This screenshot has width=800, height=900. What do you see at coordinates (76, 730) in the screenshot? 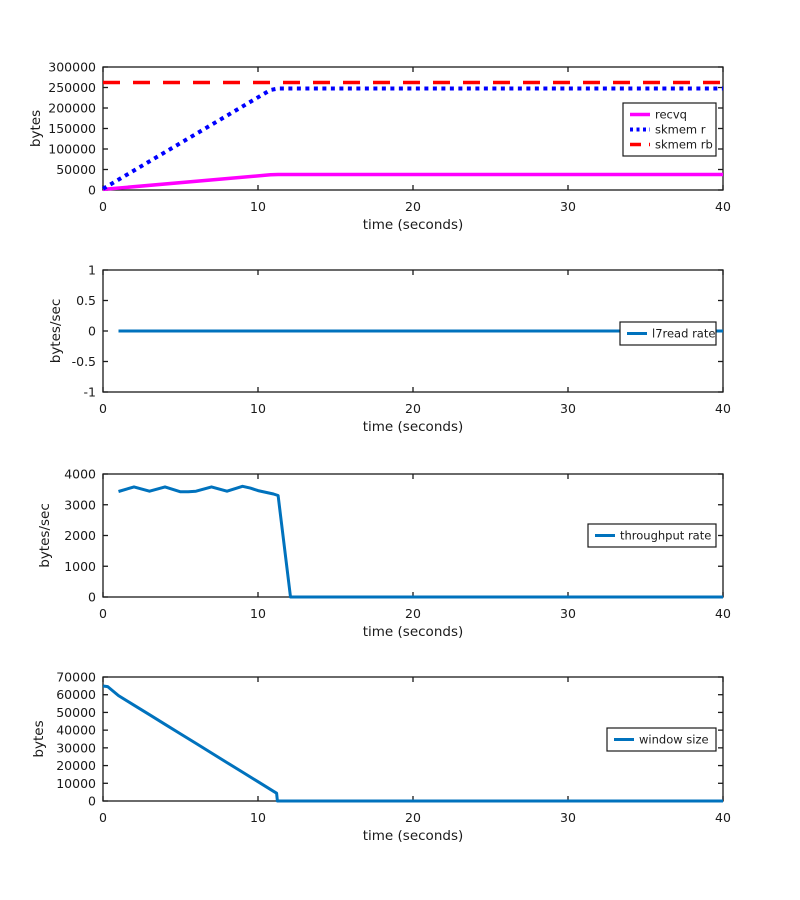
I see `y-tick-label: 40000` at bounding box center [76, 730].